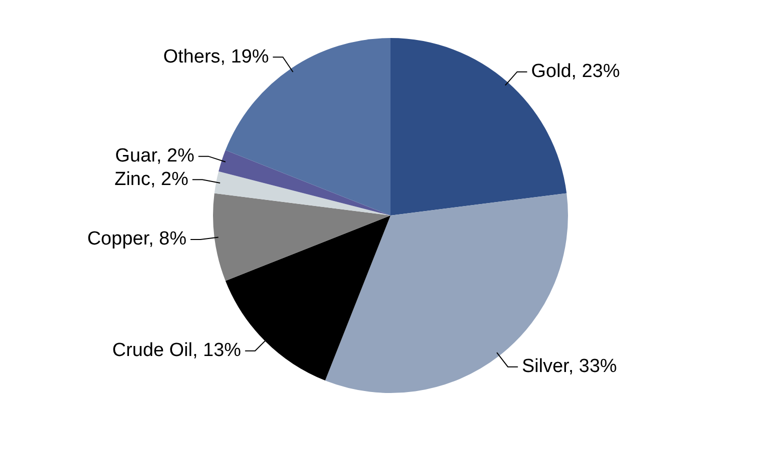 This screenshot has height=451, width=781. I want to click on slice-label: Silver, 33%, so click(570, 367).